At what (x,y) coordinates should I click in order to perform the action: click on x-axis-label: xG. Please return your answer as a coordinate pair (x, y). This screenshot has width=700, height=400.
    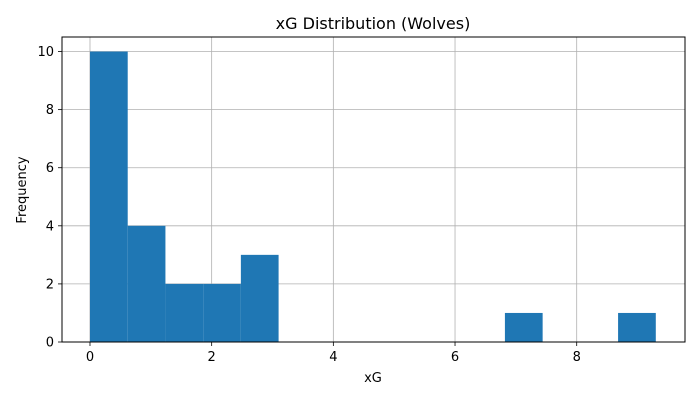
    Looking at the image, I should click on (373, 378).